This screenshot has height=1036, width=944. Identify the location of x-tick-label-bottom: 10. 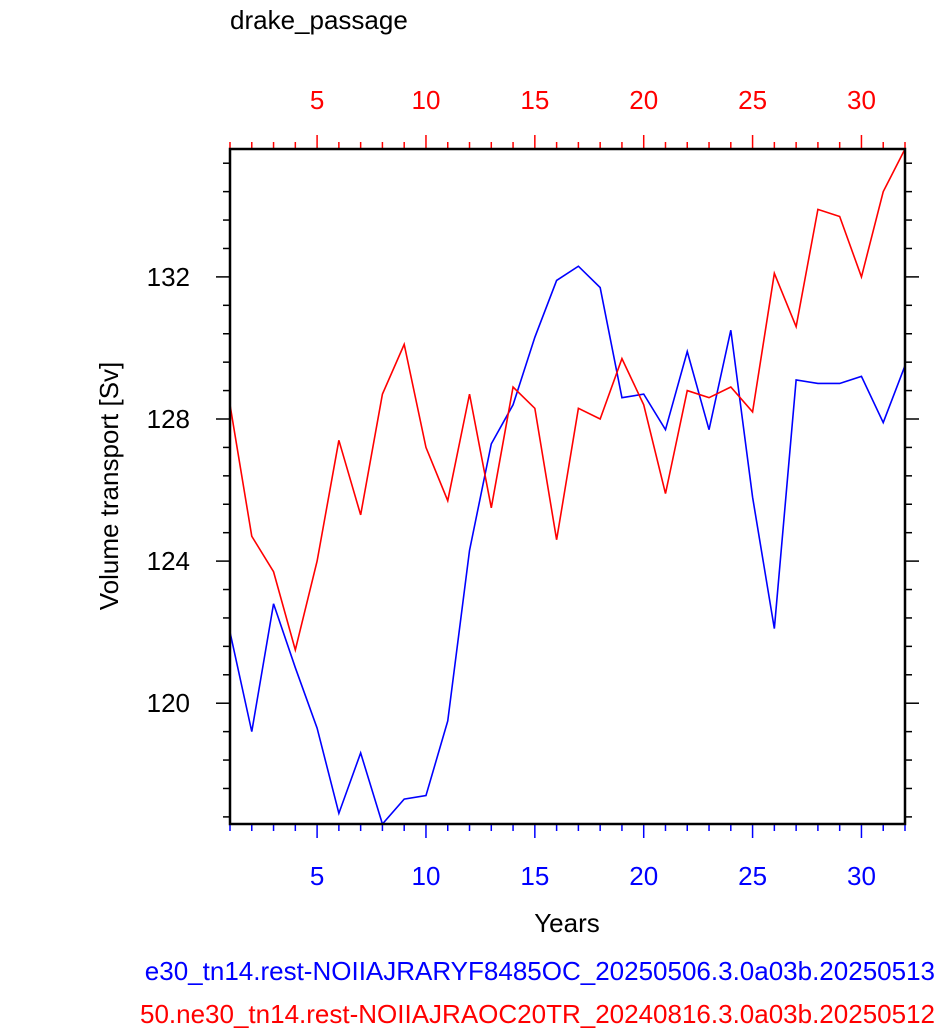
(426, 876).